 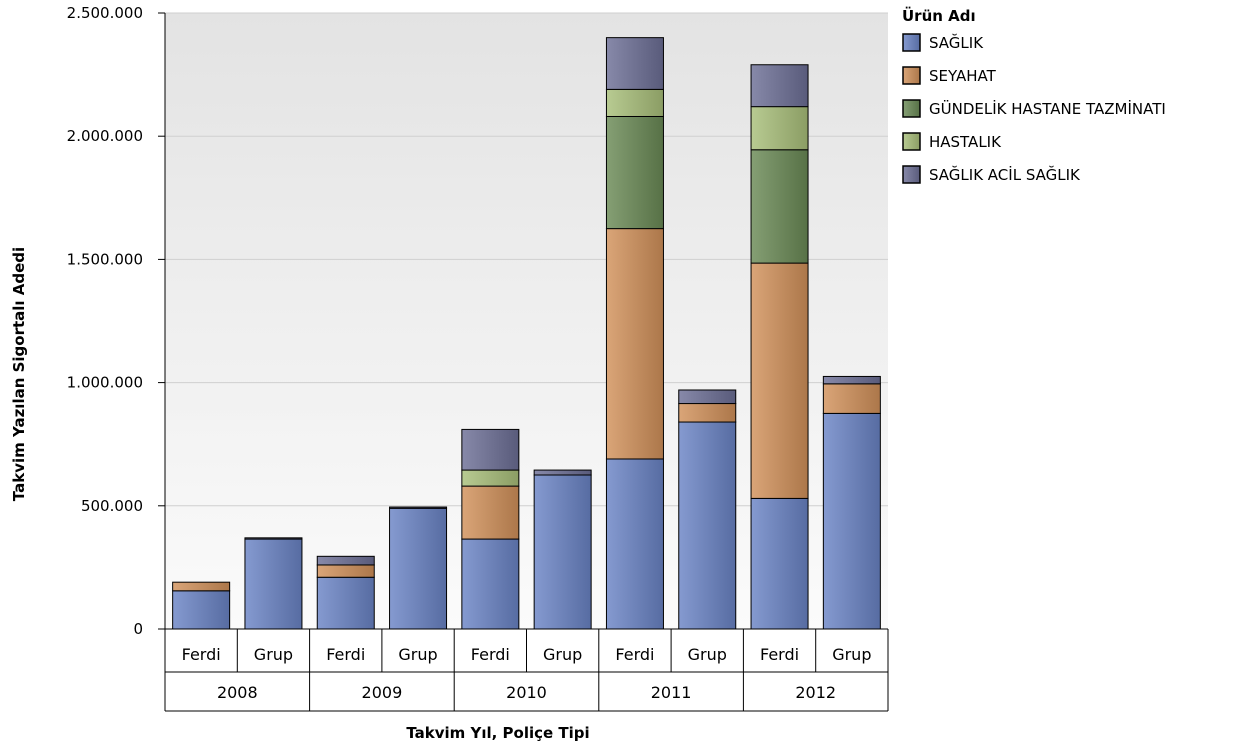 I want to click on legend-label: GÜNDELİK HASTANE TAZMİNATI, so click(x=1047, y=108).